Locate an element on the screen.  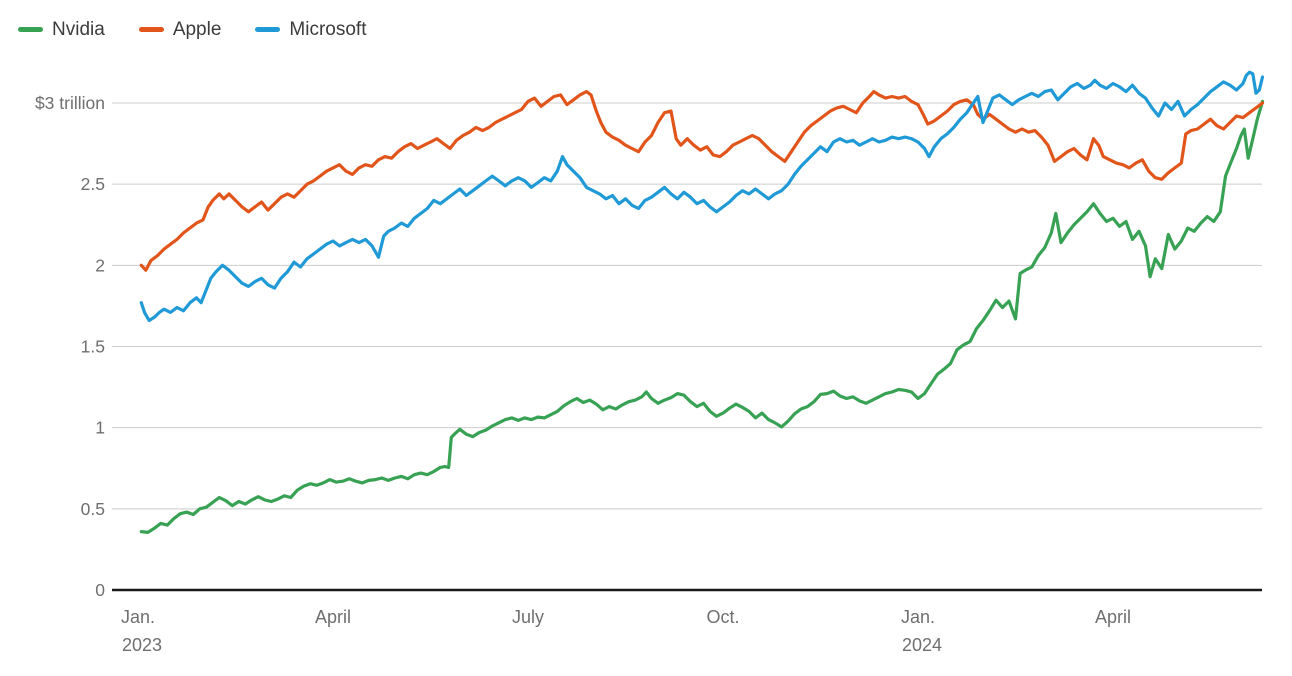
y-tick-label: 0.5 is located at coordinates (93, 509).